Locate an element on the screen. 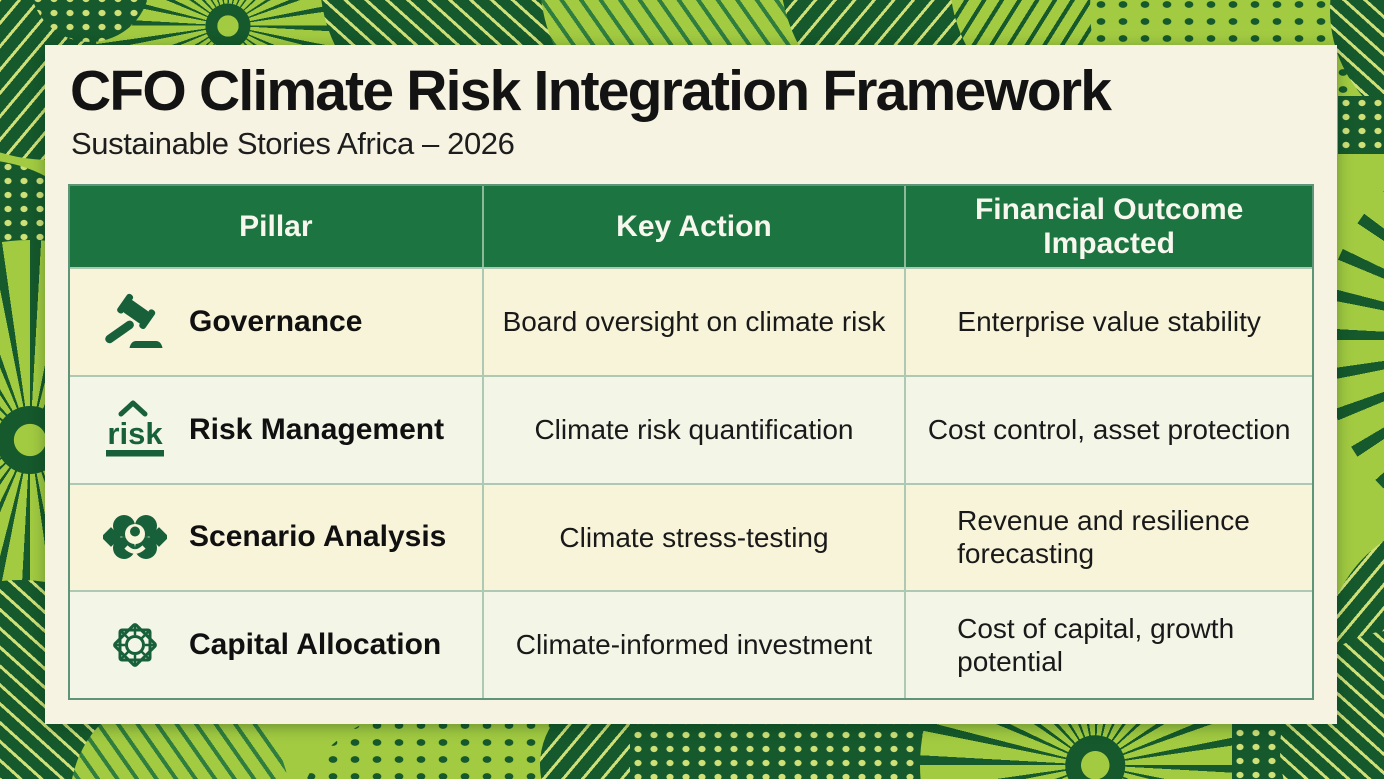 This screenshot has height=779, width=1384. action-text: Climate stress-testing is located at coordinates (694, 537).